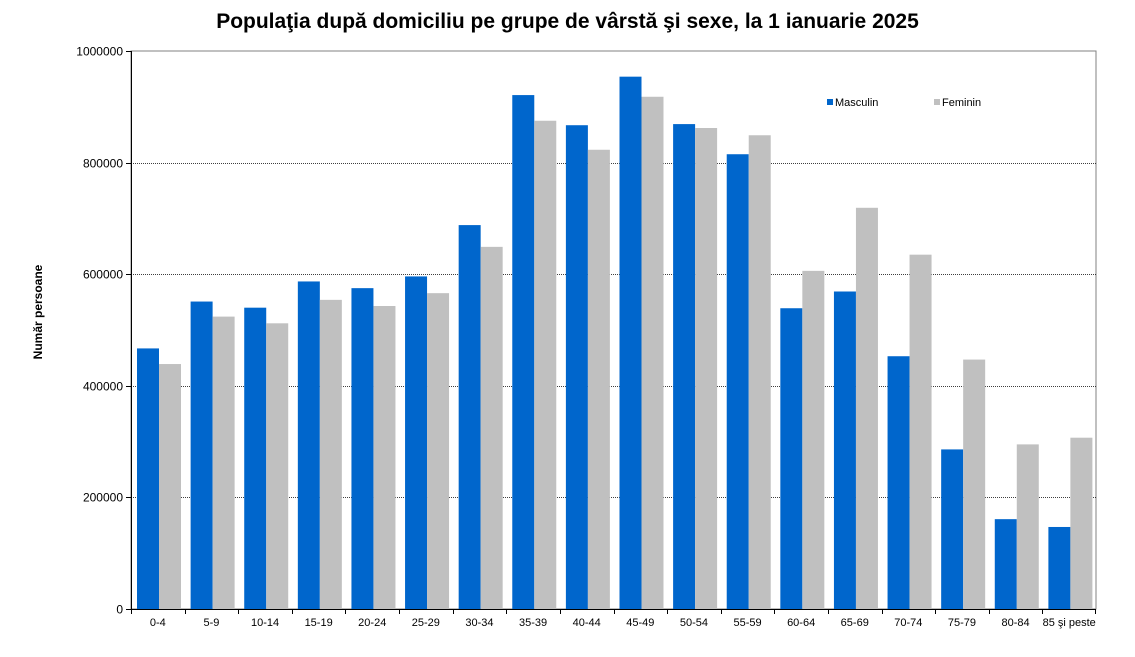 This screenshot has width=1135, height=657. I want to click on y-tick-label: 1000000, so click(99, 52).